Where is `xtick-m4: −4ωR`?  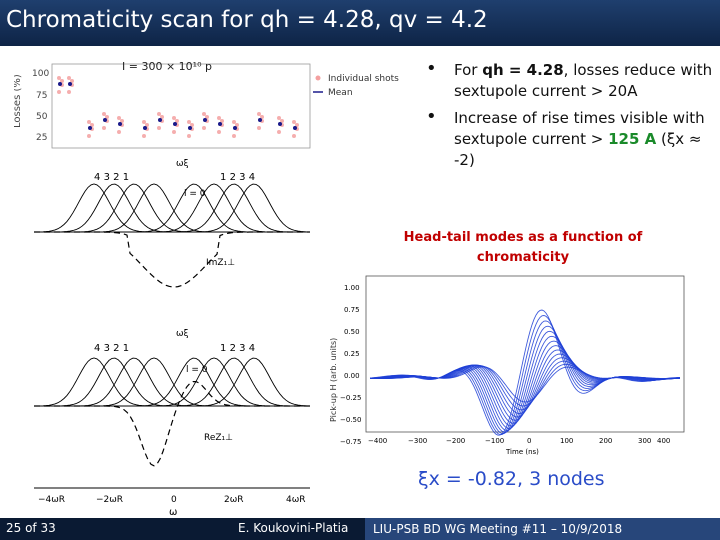
xtick-m4: −4ωR is located at coordinates (51, 500).